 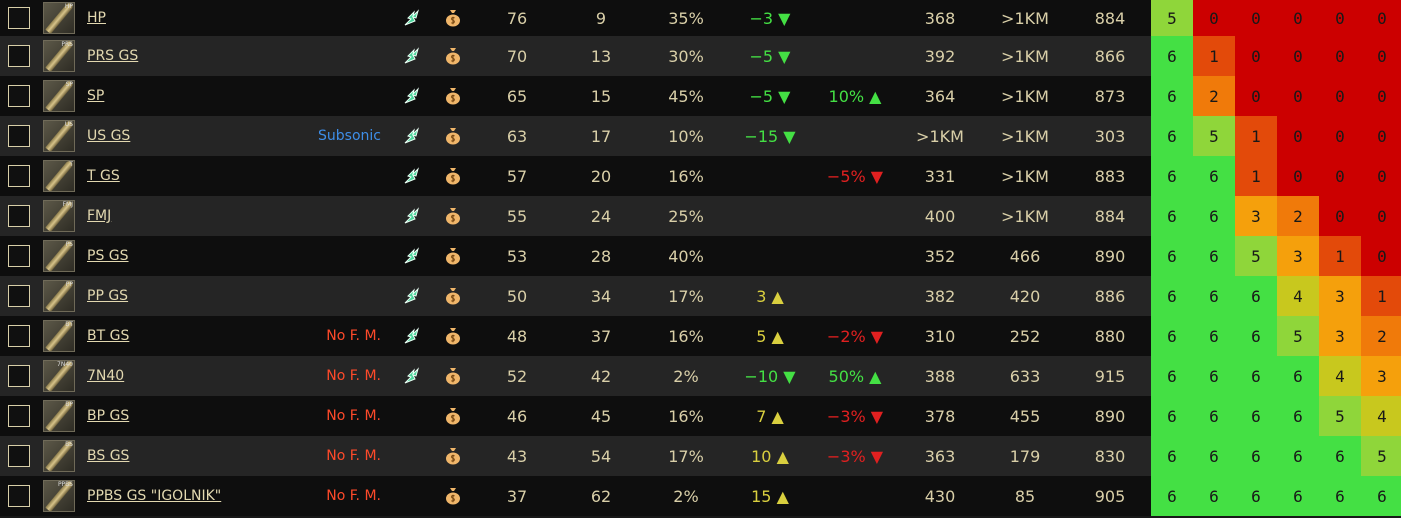 What do you see at coordinates (1025, 336) in the screenshot?
I see `range-value: 252` at bounding box center [1025, 336].